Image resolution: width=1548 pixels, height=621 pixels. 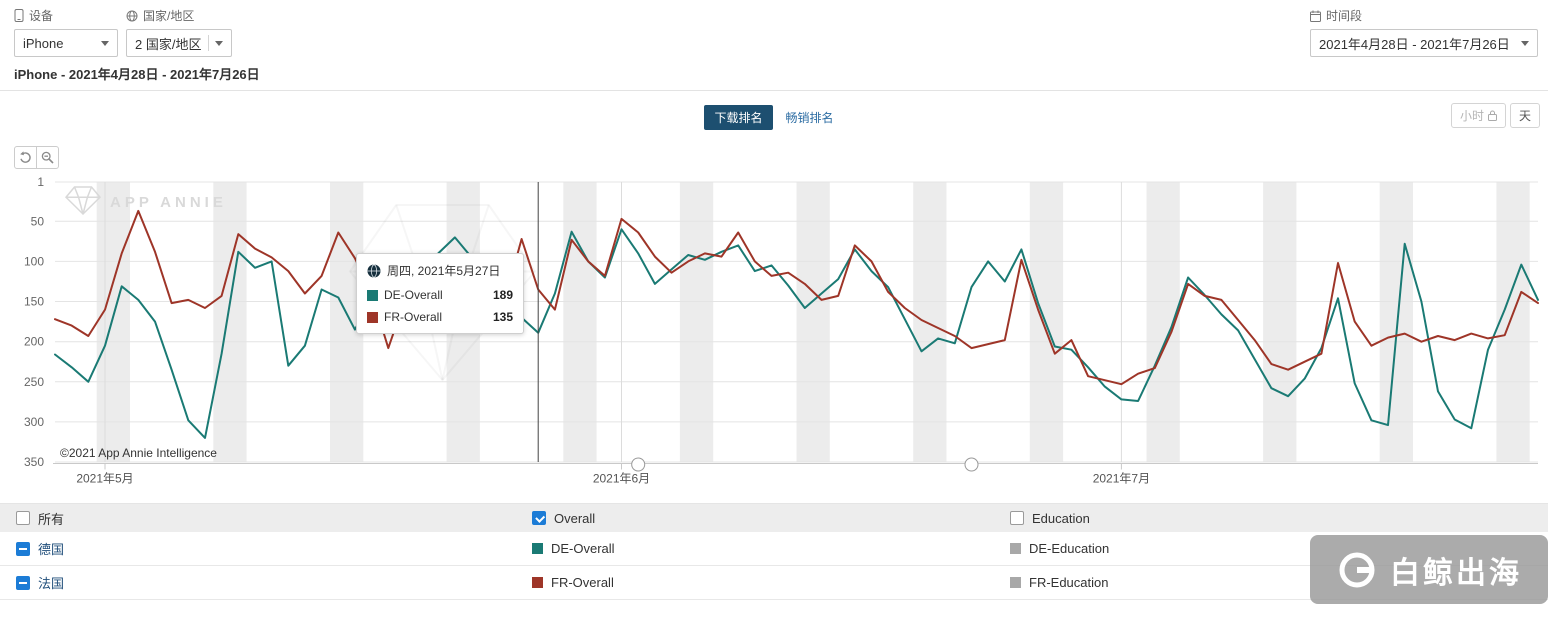 What do you see at coordinates (1357, 570) in the screenshot?
I see `baijing-logo-icon` at bounding box center [1357, 570].